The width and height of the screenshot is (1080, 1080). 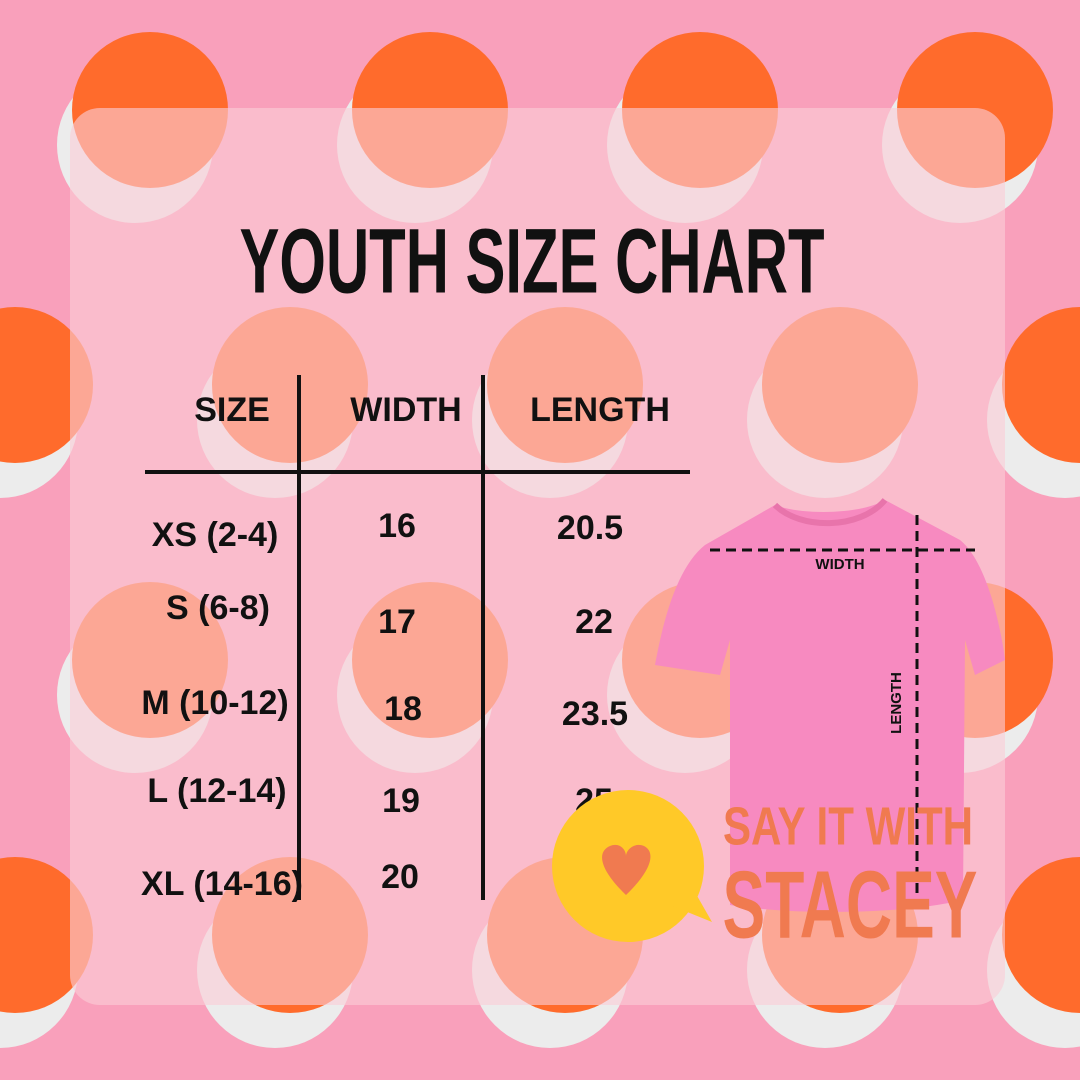 What do you see at coordinates (830, 512) in the screenshot?
I see `collar` at bounding box center [830, 512].